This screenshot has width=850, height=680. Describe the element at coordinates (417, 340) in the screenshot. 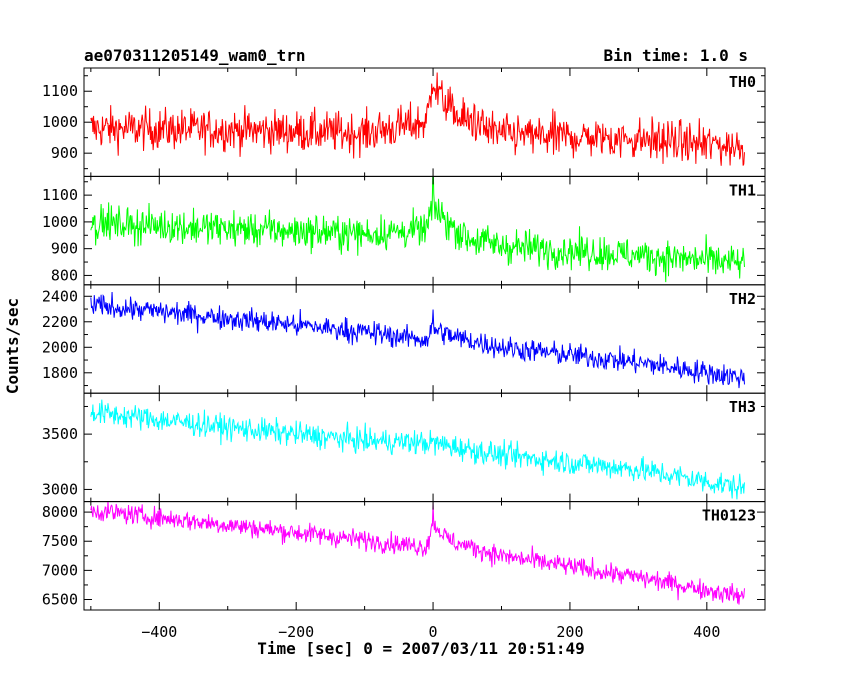

I see `series-line-th2` at that location.